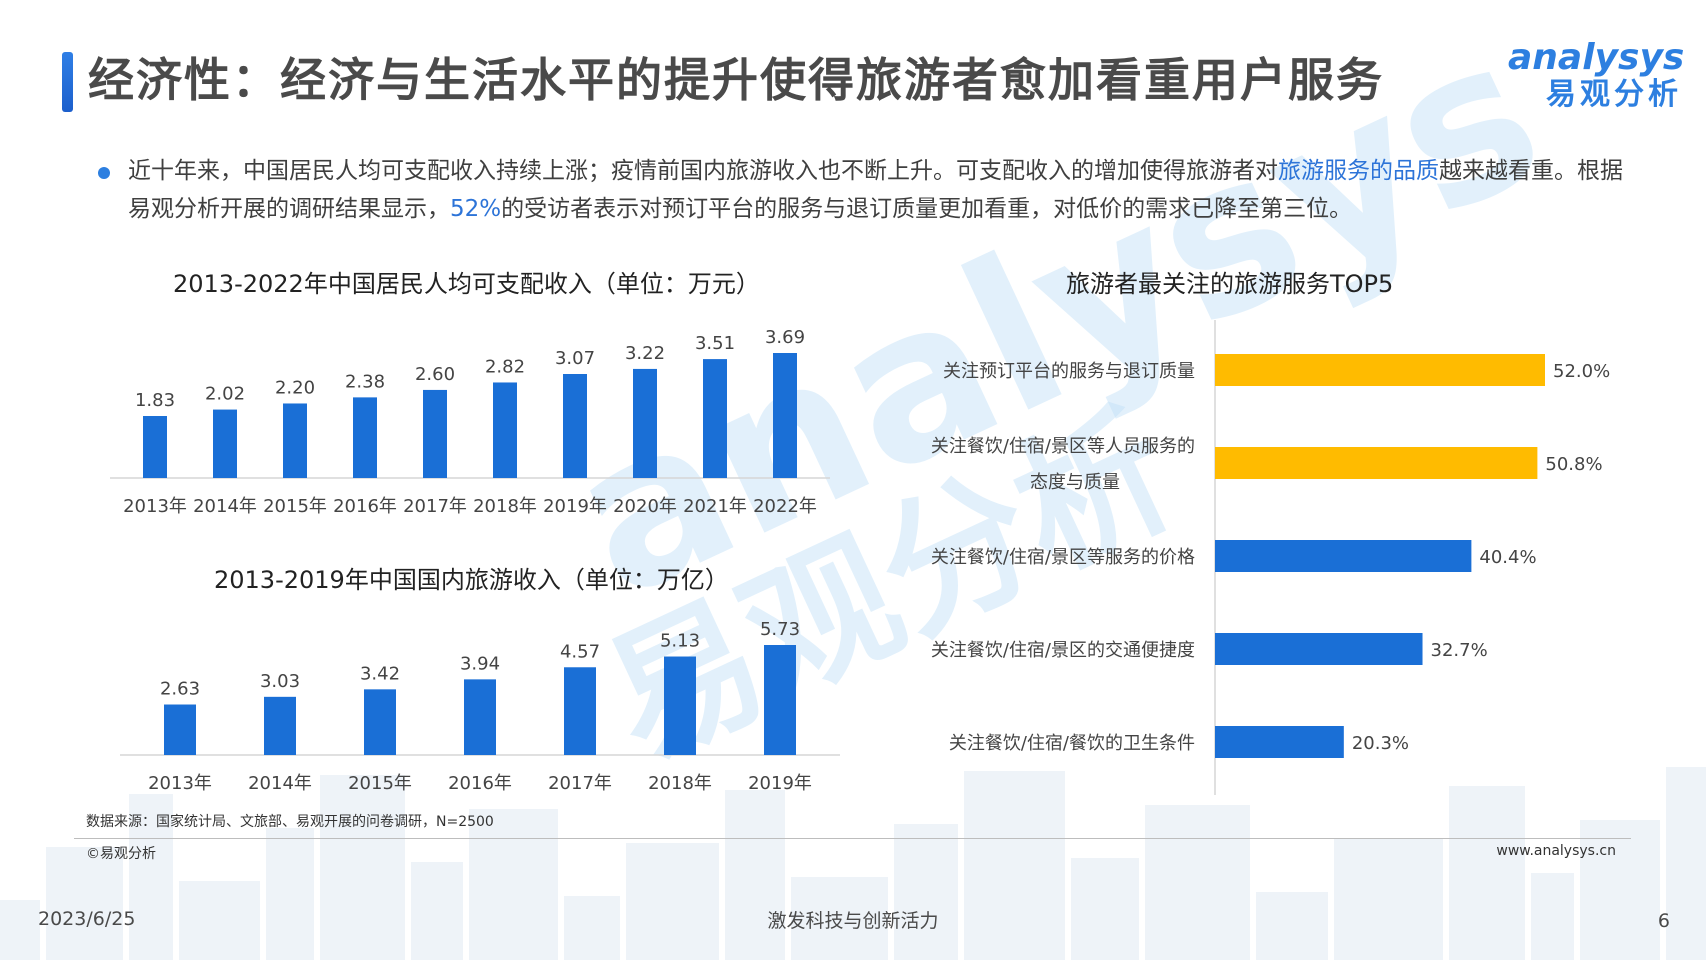 The height and width of the screenshot is (960, 1706). Describe the element at coordinates (1459, 650) in the screenshot. I see `data-label: 32.7%` at that location.